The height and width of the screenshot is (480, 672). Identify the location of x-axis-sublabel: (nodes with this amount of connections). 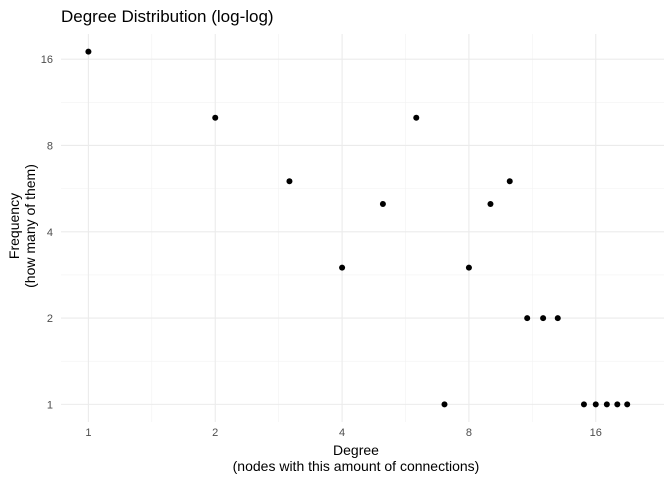
(356, 466).